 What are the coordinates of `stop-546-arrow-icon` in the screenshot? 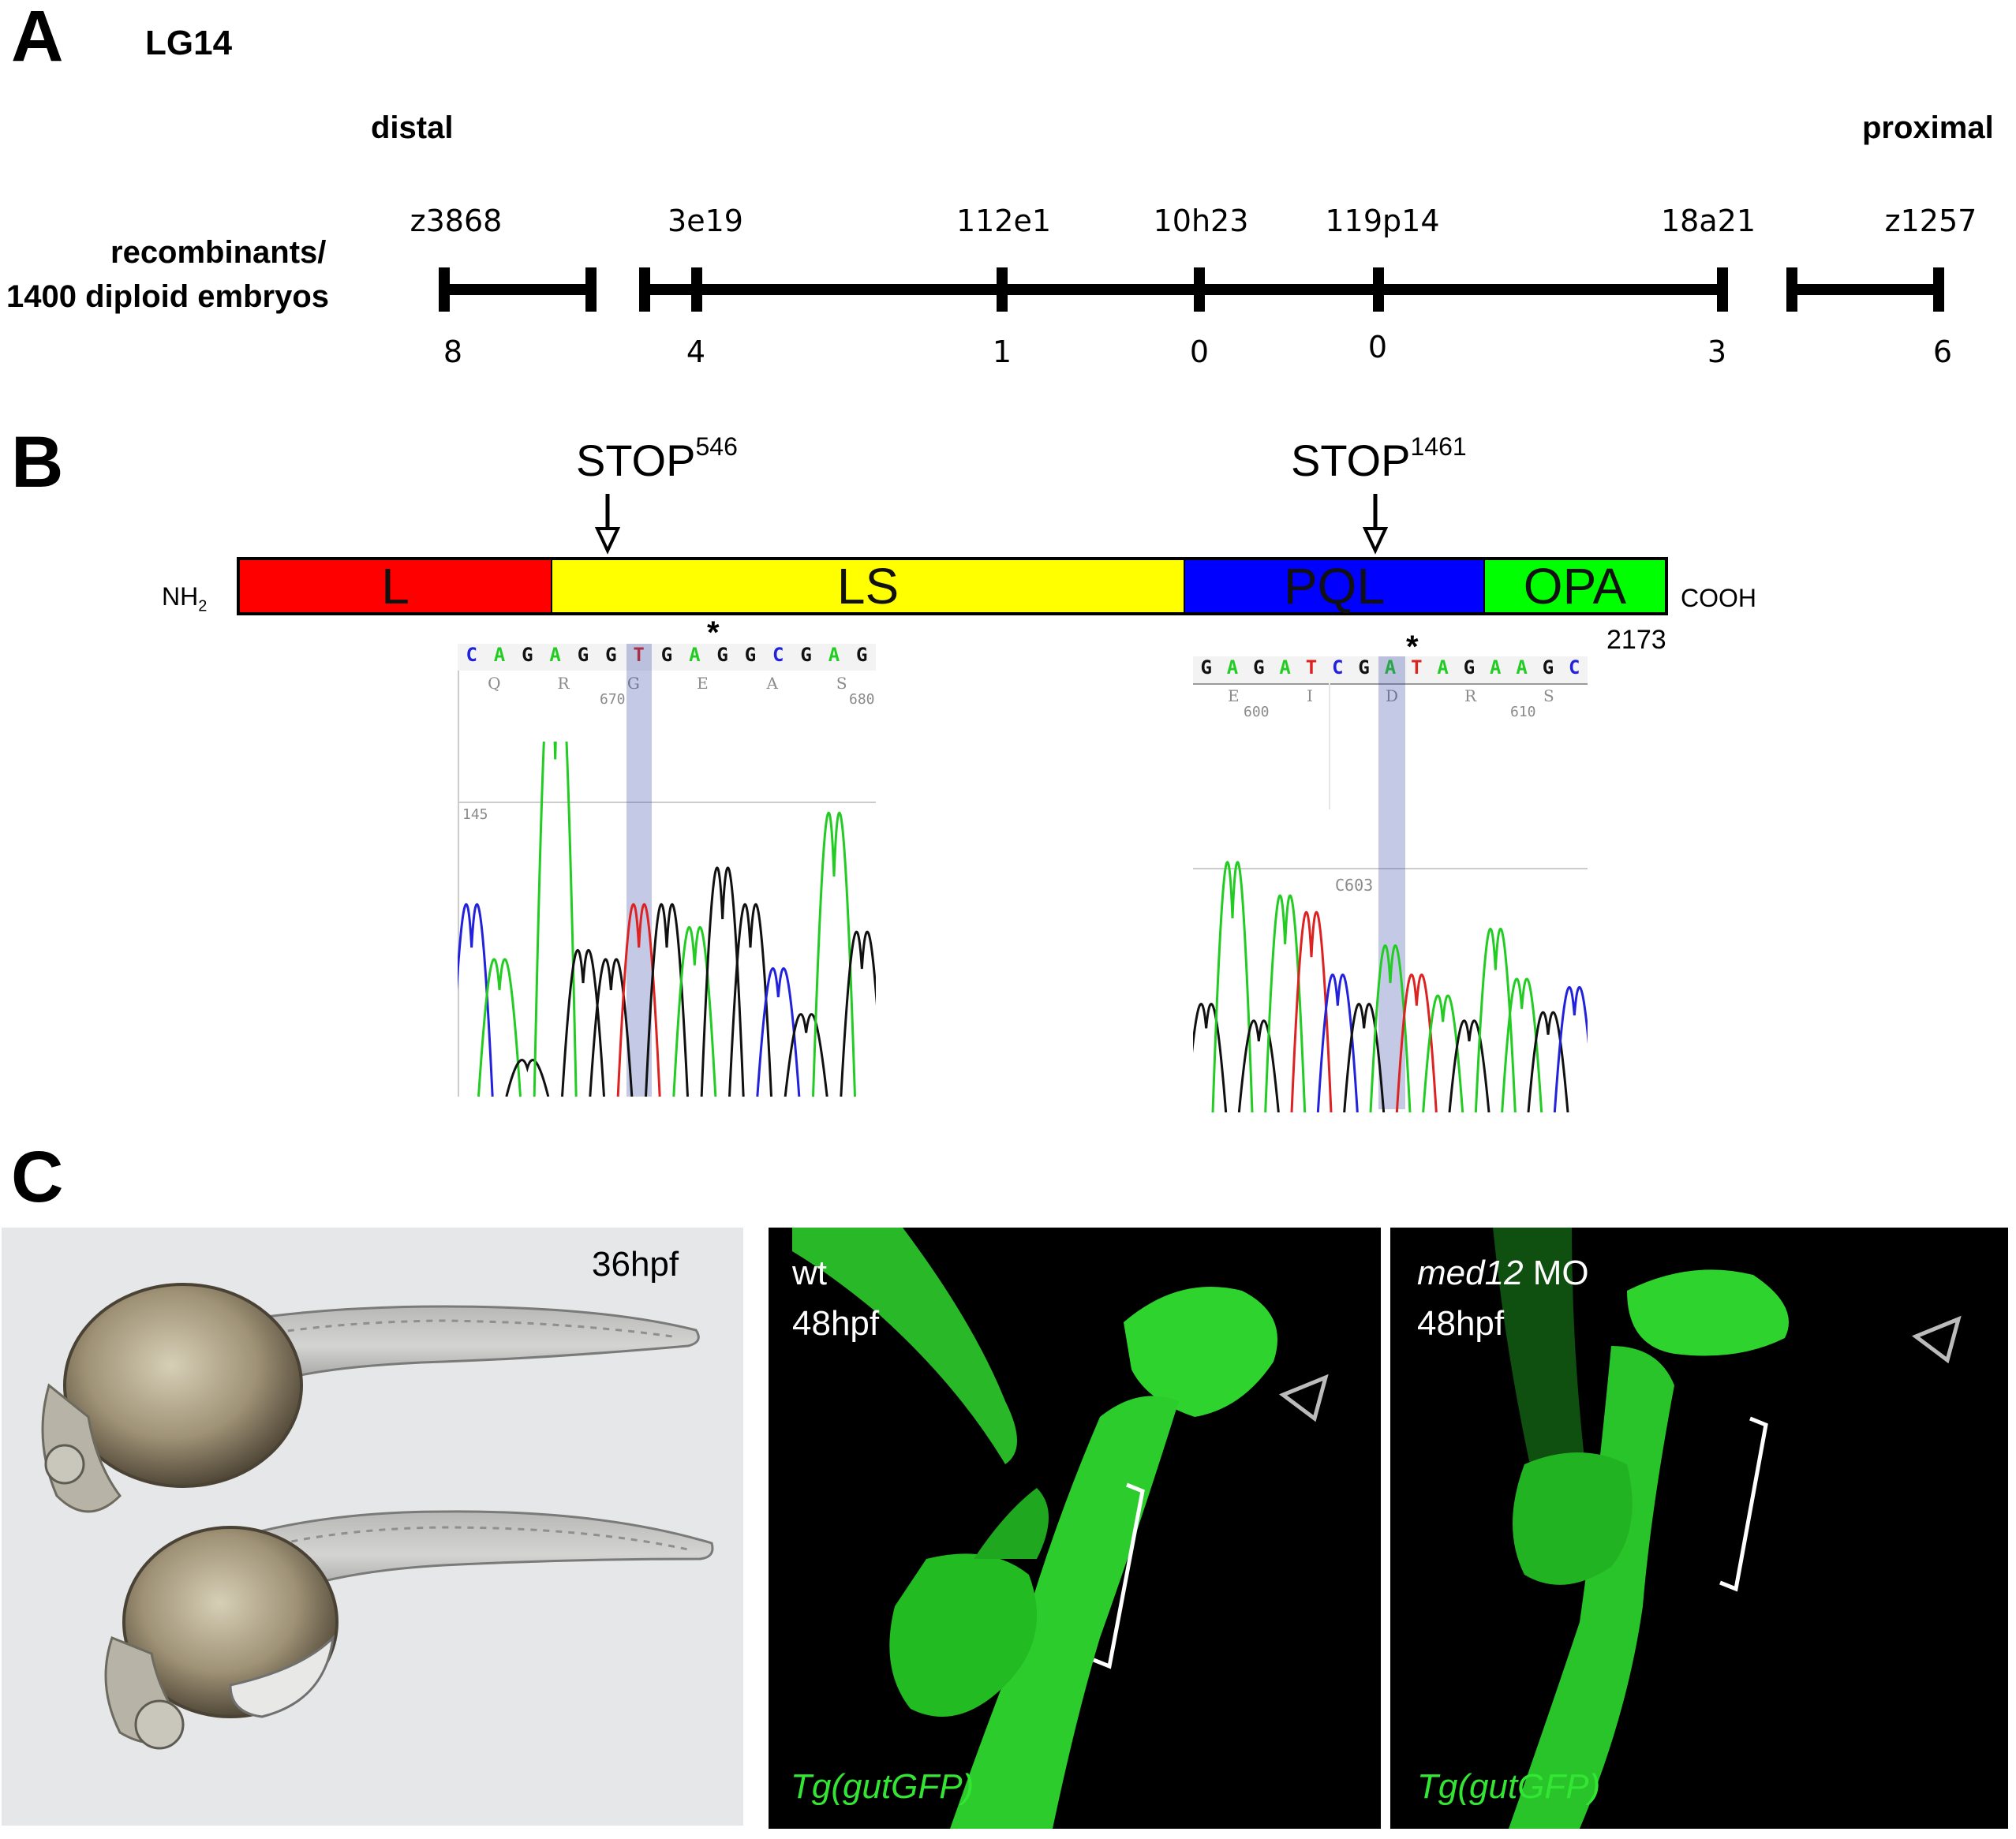 It's located at (607, 524).